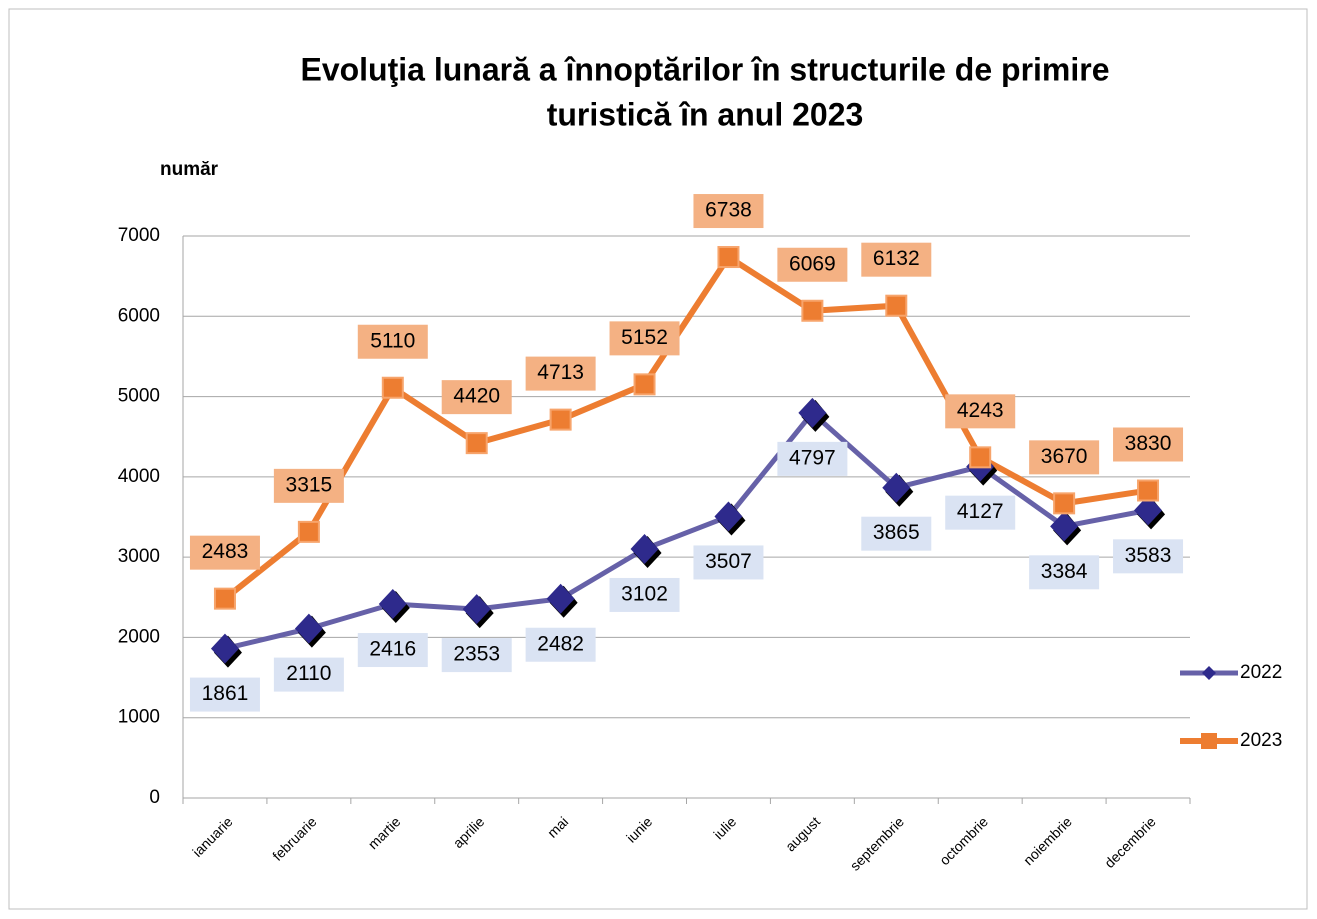  Describe the element at coordinates (139, 717) in the screenshot. I see `y-tick-label: 1000` at that location.